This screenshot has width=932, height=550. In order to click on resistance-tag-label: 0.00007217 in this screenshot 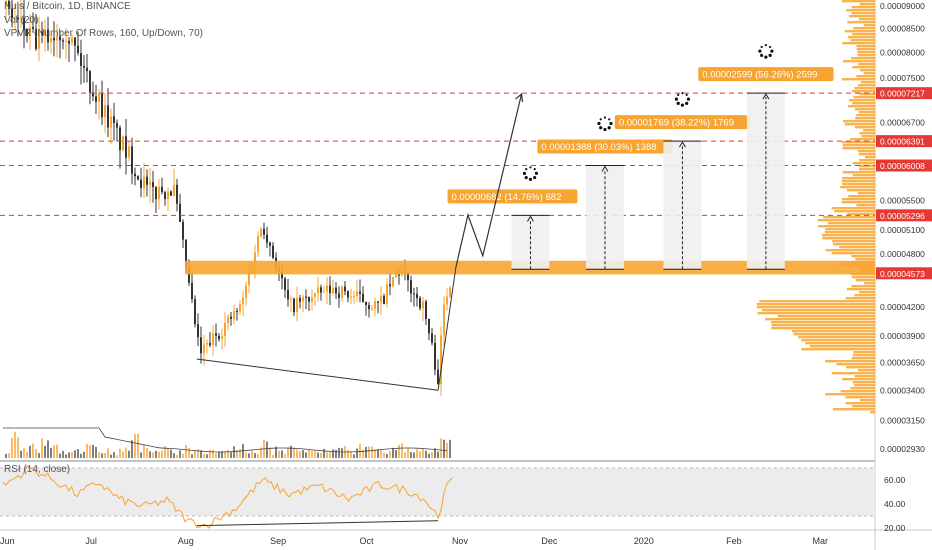, I will do `click(902, 94)`.